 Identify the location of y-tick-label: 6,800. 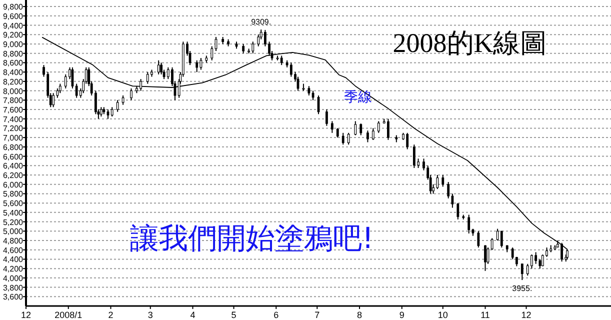
(13, 147).